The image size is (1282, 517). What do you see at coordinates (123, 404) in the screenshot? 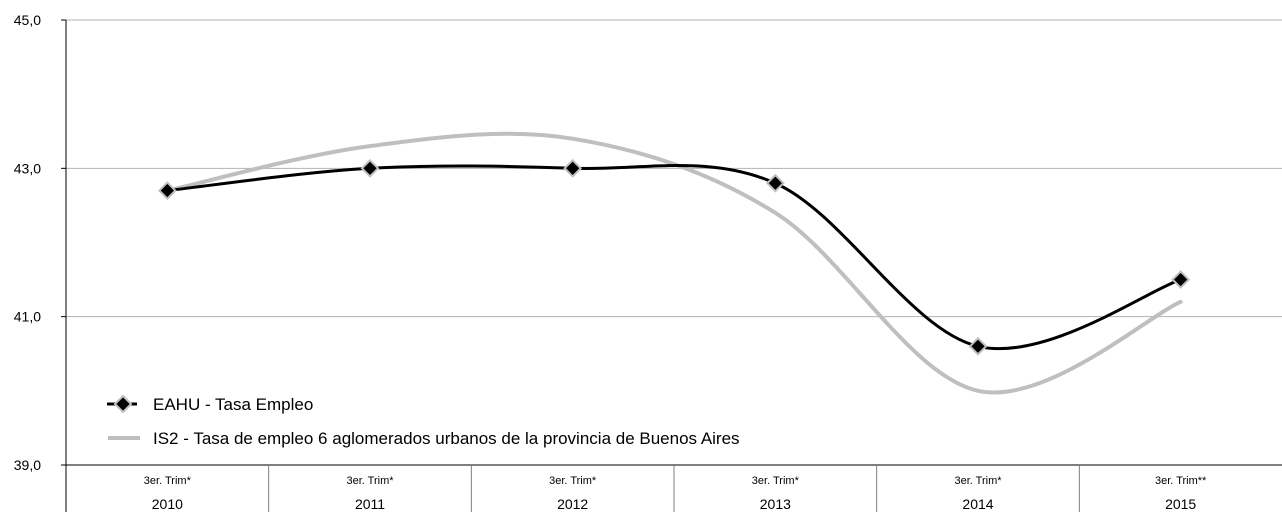
I see `legend-marker-eahu` at bounding box center [123, 404].